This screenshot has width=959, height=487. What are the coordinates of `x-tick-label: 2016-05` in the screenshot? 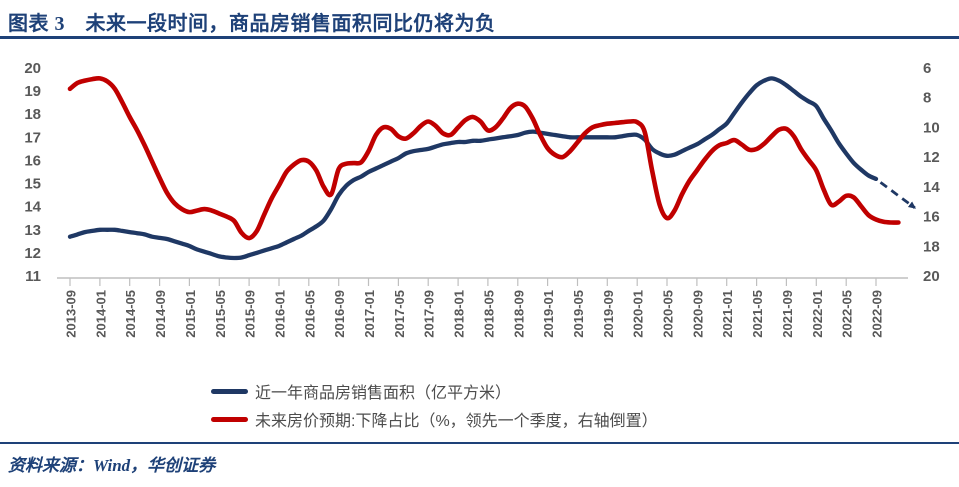 It's located at (309, 314).